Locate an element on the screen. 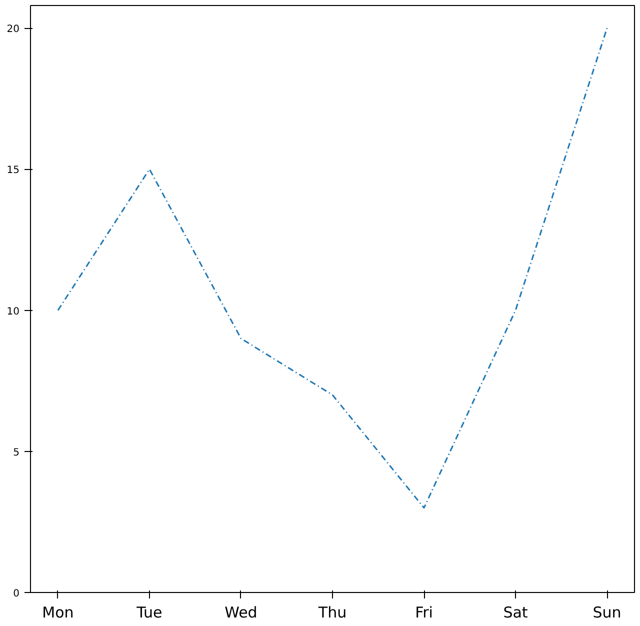 This screenshot has width=640, height=626. x-tick-label: Sun is located at coordinates (607, 613).